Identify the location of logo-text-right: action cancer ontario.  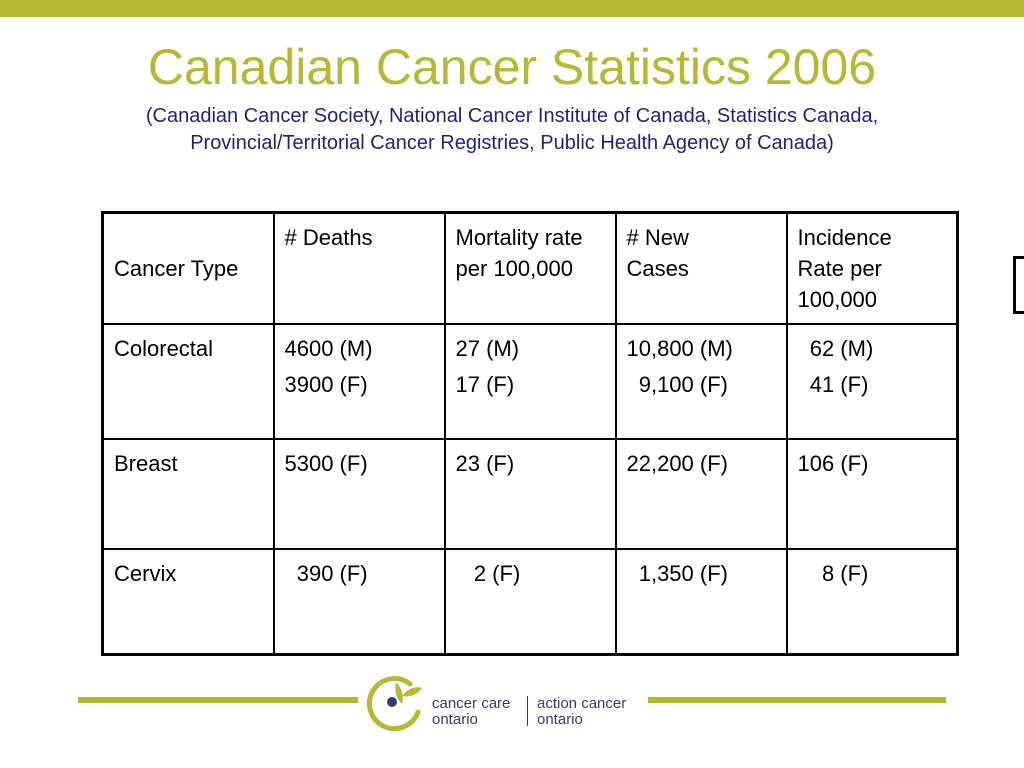
(581, 712).